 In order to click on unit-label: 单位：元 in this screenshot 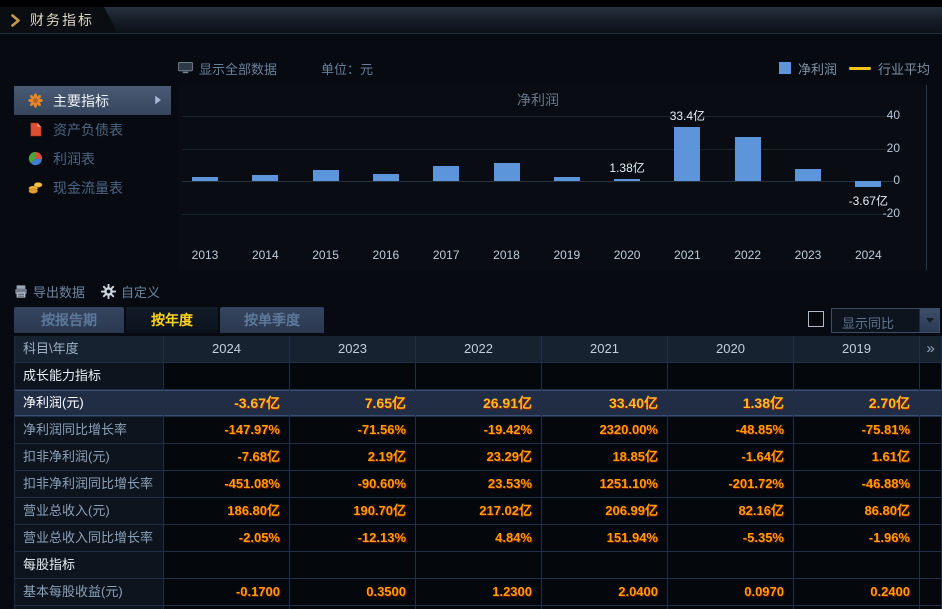, I will do `click(347, 69)`.